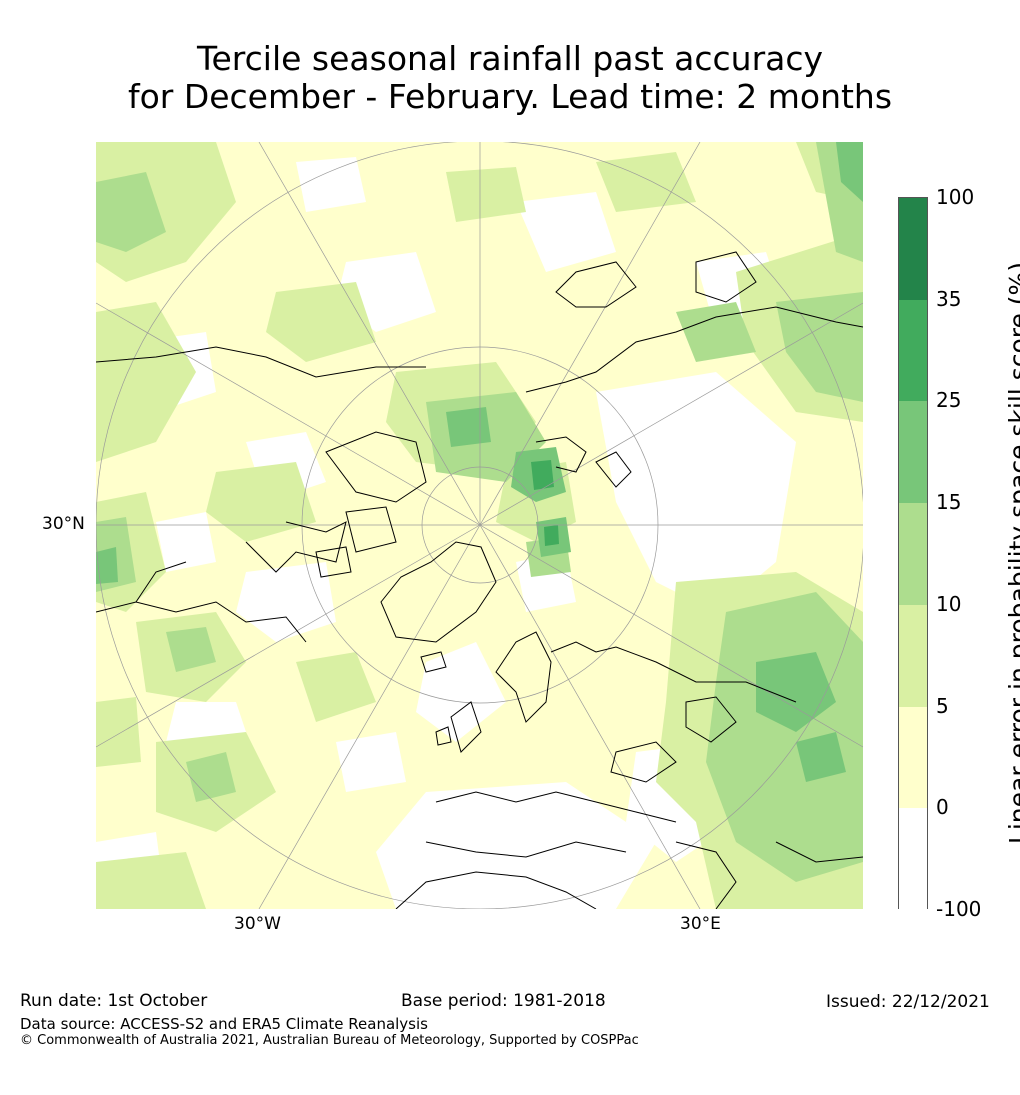 The image size is (1020, 1095). I want to click on skill-25-35-patches, so click(545, 503).